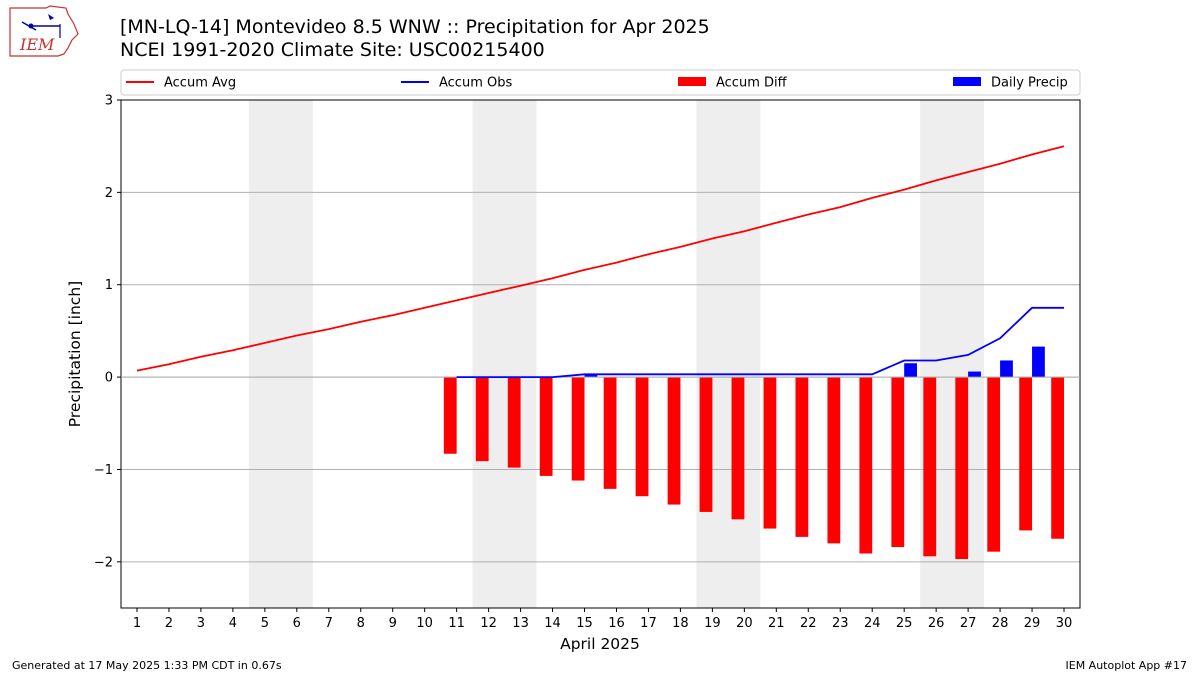 Image resolution: width=1200 pixels, height=675 pixels. What do you see at coordinates (488, 623) in the screenshot?
I see `x-tick-label: 12` at bounding box center [488, 623].